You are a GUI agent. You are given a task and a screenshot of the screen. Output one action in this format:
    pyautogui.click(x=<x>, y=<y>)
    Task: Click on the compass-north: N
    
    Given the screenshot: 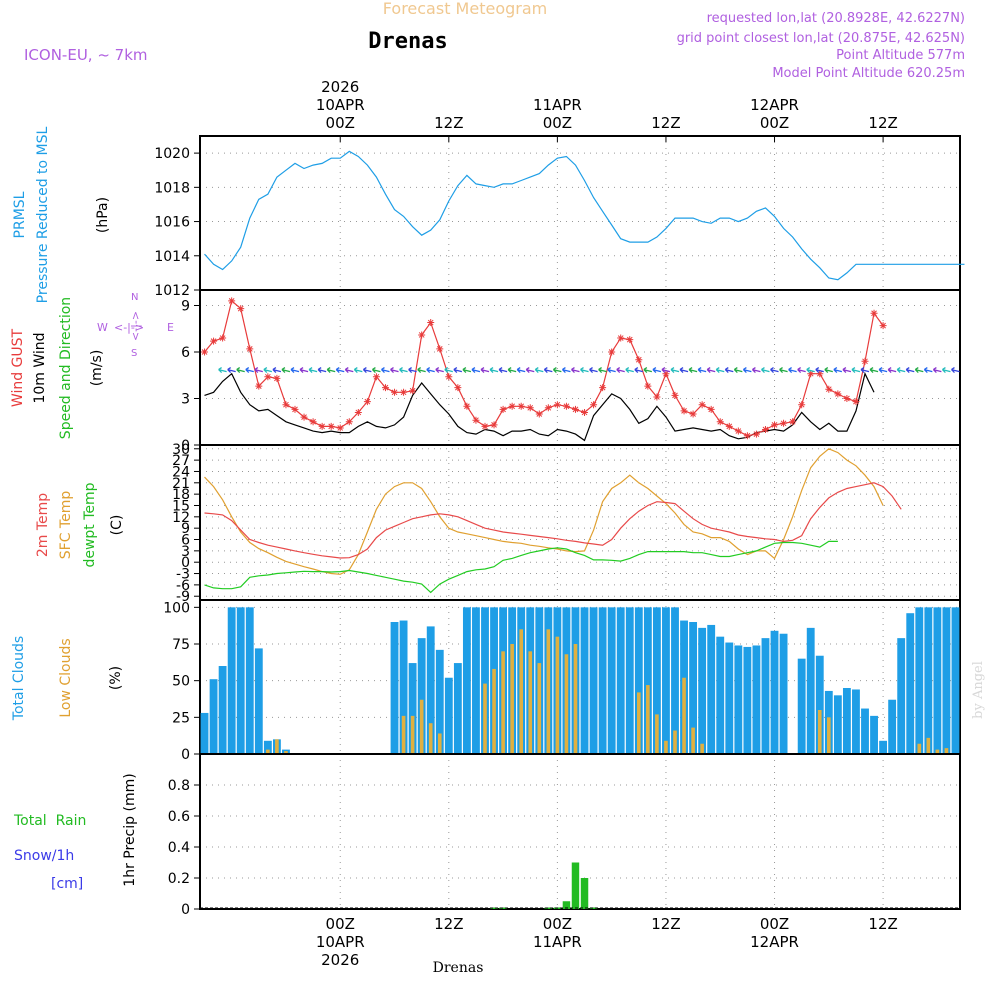 What is the action you would take?
    pyautogui.click(x=134, y=297)
    